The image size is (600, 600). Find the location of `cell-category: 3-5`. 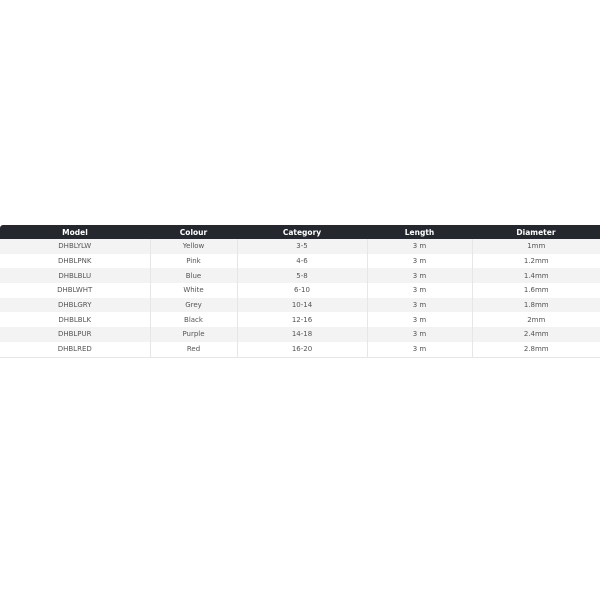

cell-category: 3-5 is located at coordinates (302, 246).